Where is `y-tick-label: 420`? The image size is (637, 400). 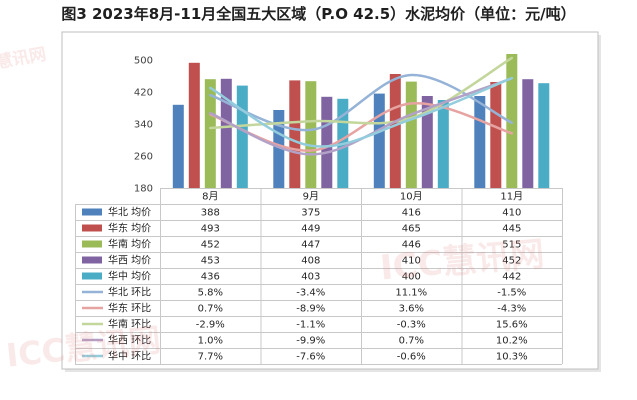
y-tick-label: 420 is located at coordinates (143, 93).